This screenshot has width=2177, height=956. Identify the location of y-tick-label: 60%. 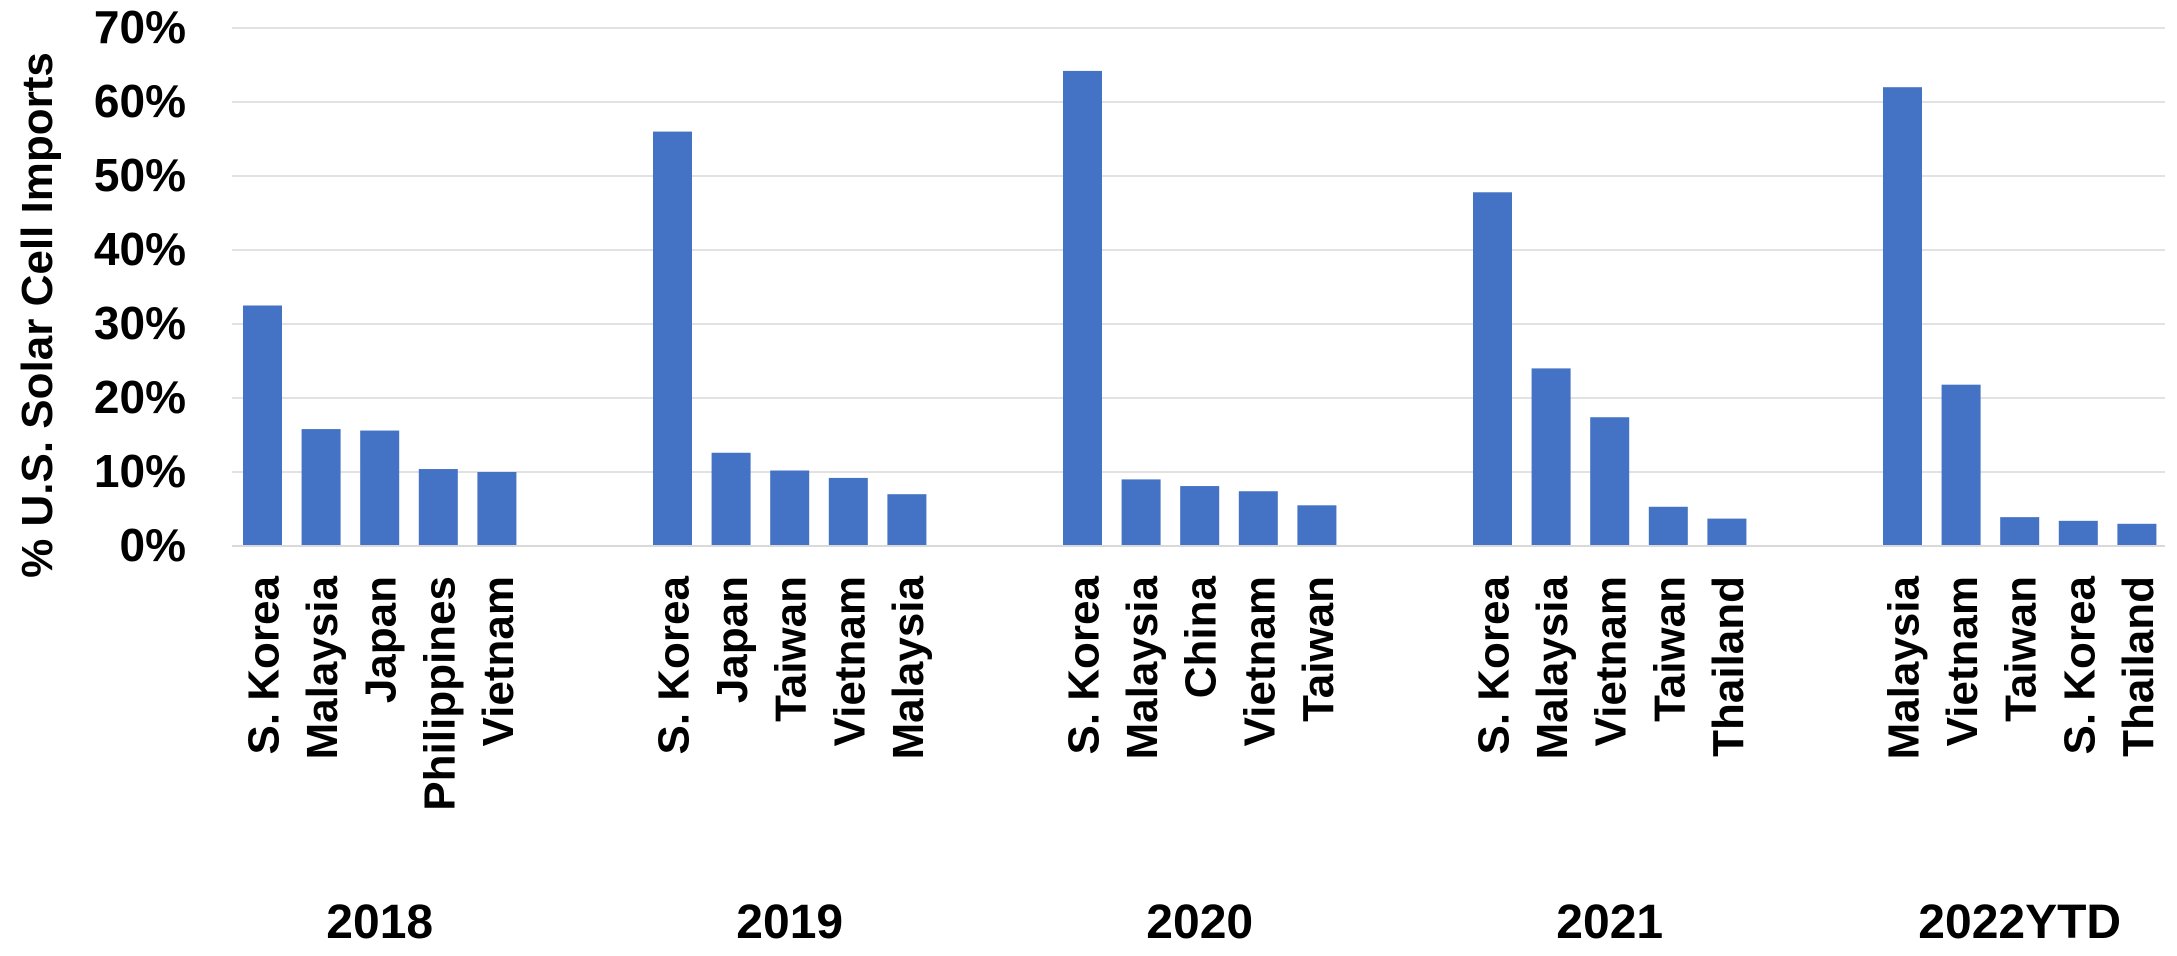
(140, 101).